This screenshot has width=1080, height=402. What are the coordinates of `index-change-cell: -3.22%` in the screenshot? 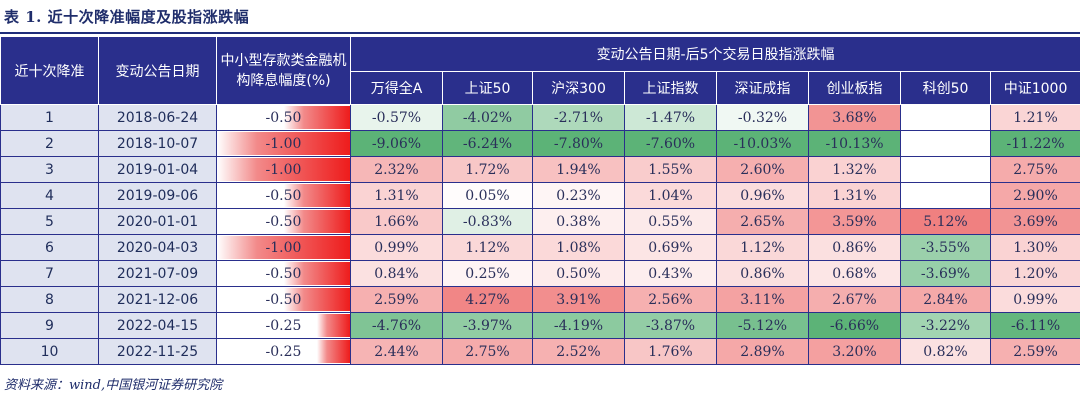 It's located at (945, 325).